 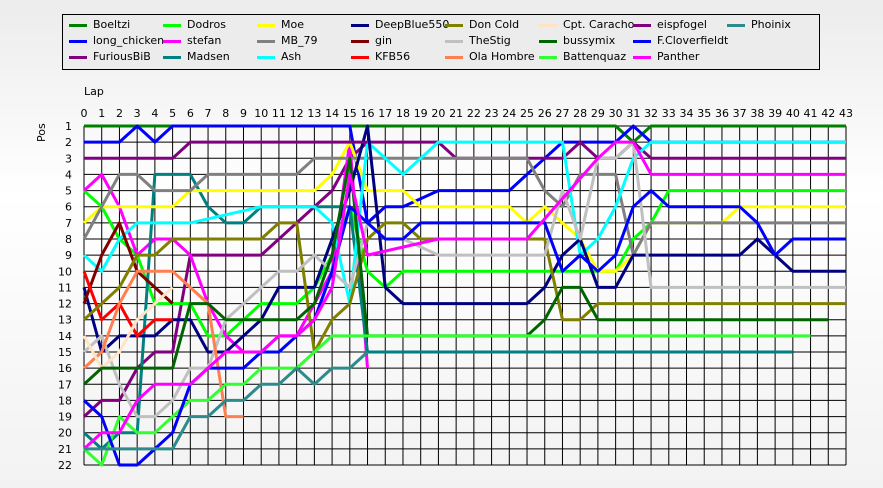 I want to click on x-tick-label: 36, so click(x=722, y=113).